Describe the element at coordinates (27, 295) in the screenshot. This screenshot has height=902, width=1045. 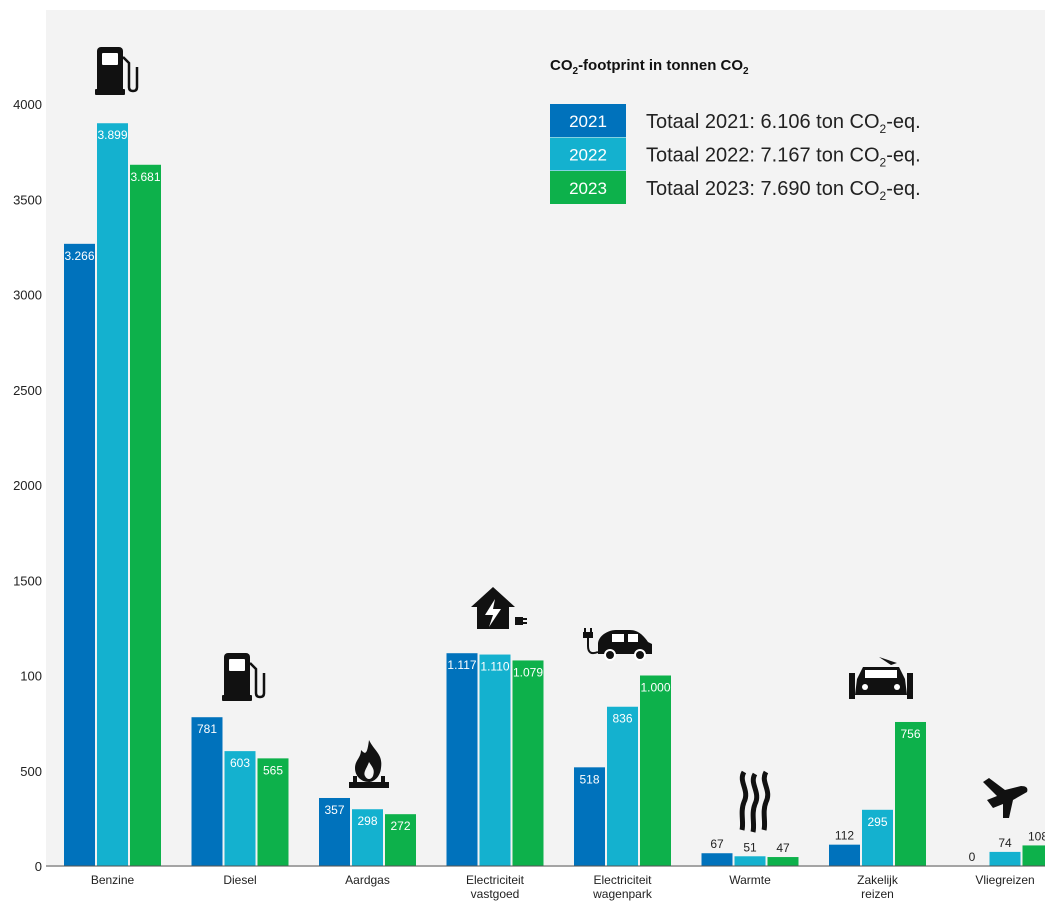
I see `y-tick-label: 3000` at that location.